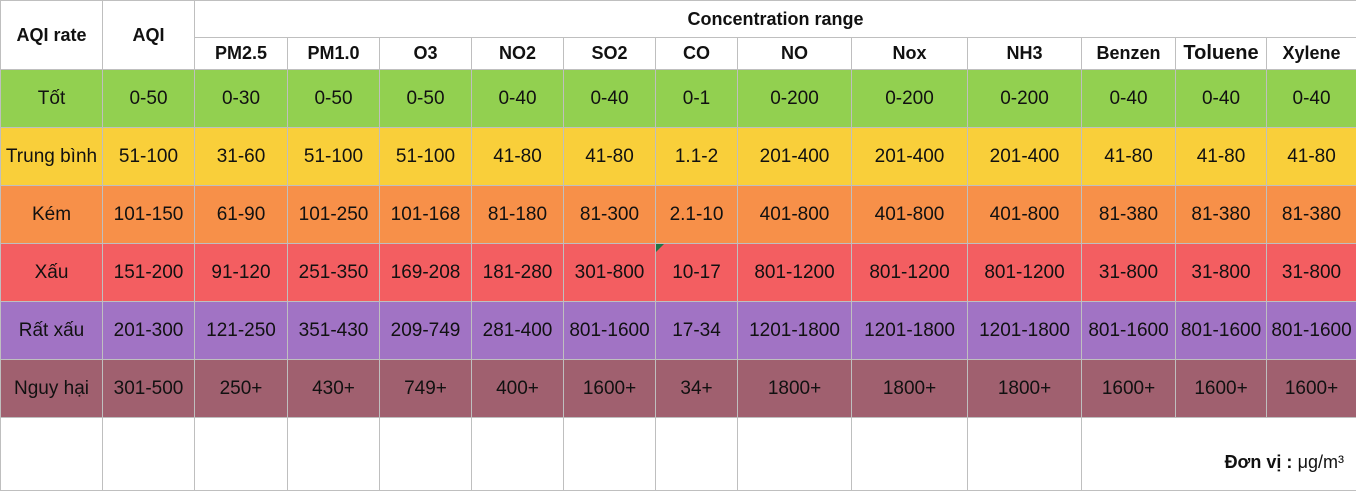  I want to click on aqi-range-cell: 101-150, so click(149, 215).